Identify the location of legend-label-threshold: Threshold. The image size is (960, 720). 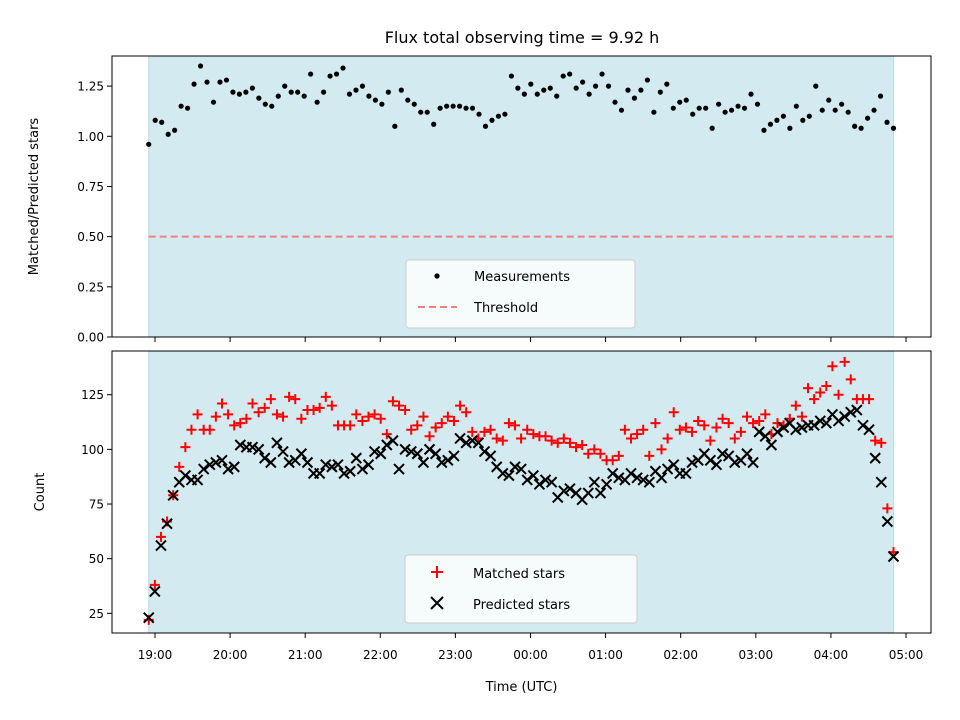
(505, 308).